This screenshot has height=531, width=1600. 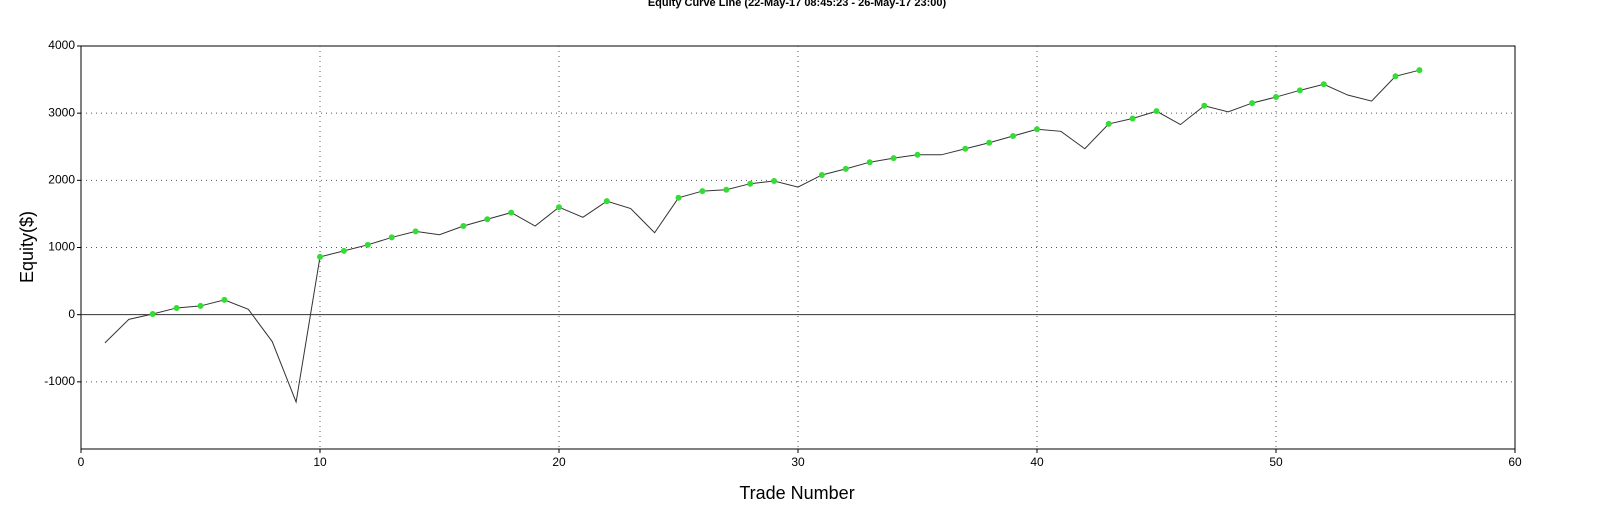 What do you see at coordinates (81, 462) in the screenshot?
I see `x-tick-label: 0` at bounding box center [81, 462].